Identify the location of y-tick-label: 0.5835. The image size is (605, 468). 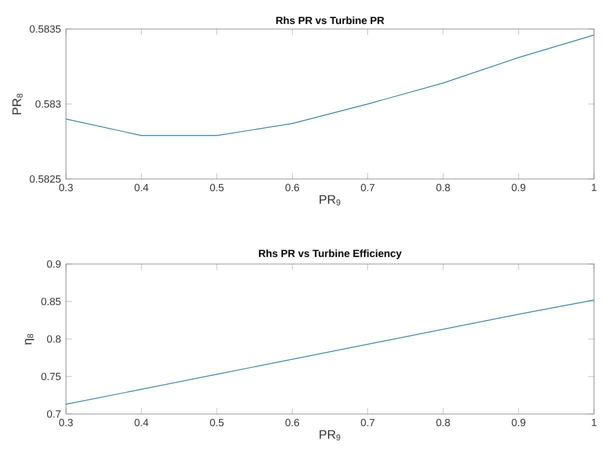
(45, 29).